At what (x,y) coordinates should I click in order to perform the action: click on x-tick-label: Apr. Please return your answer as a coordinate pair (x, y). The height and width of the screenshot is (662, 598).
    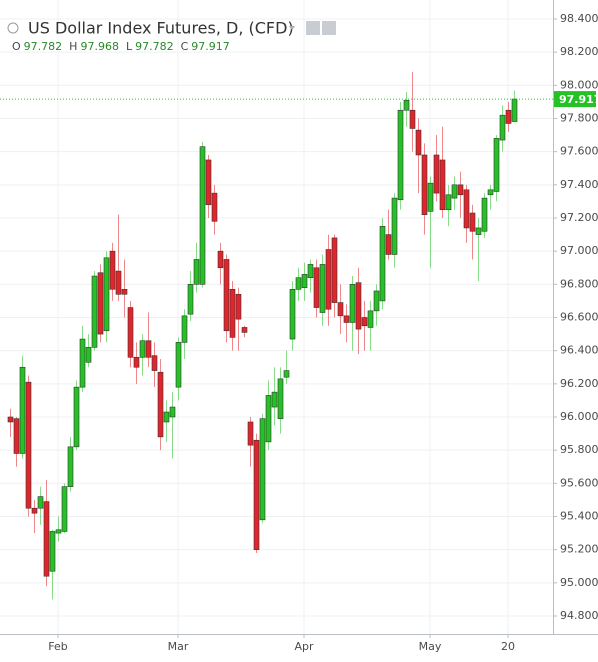
    Looking at the image, I should click on (304, 646).